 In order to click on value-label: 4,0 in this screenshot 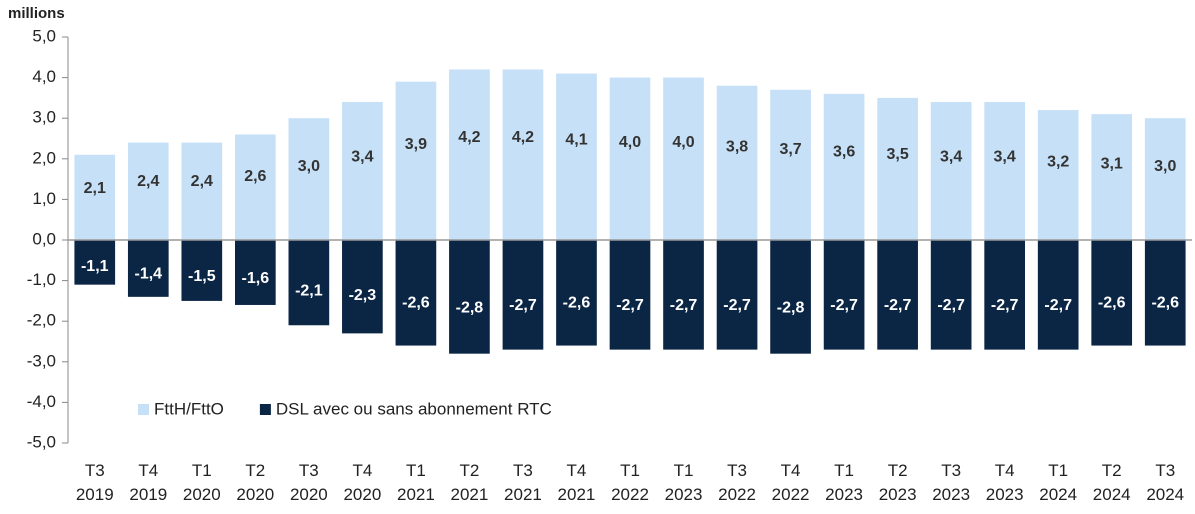, I will do `click(630, 142)`.